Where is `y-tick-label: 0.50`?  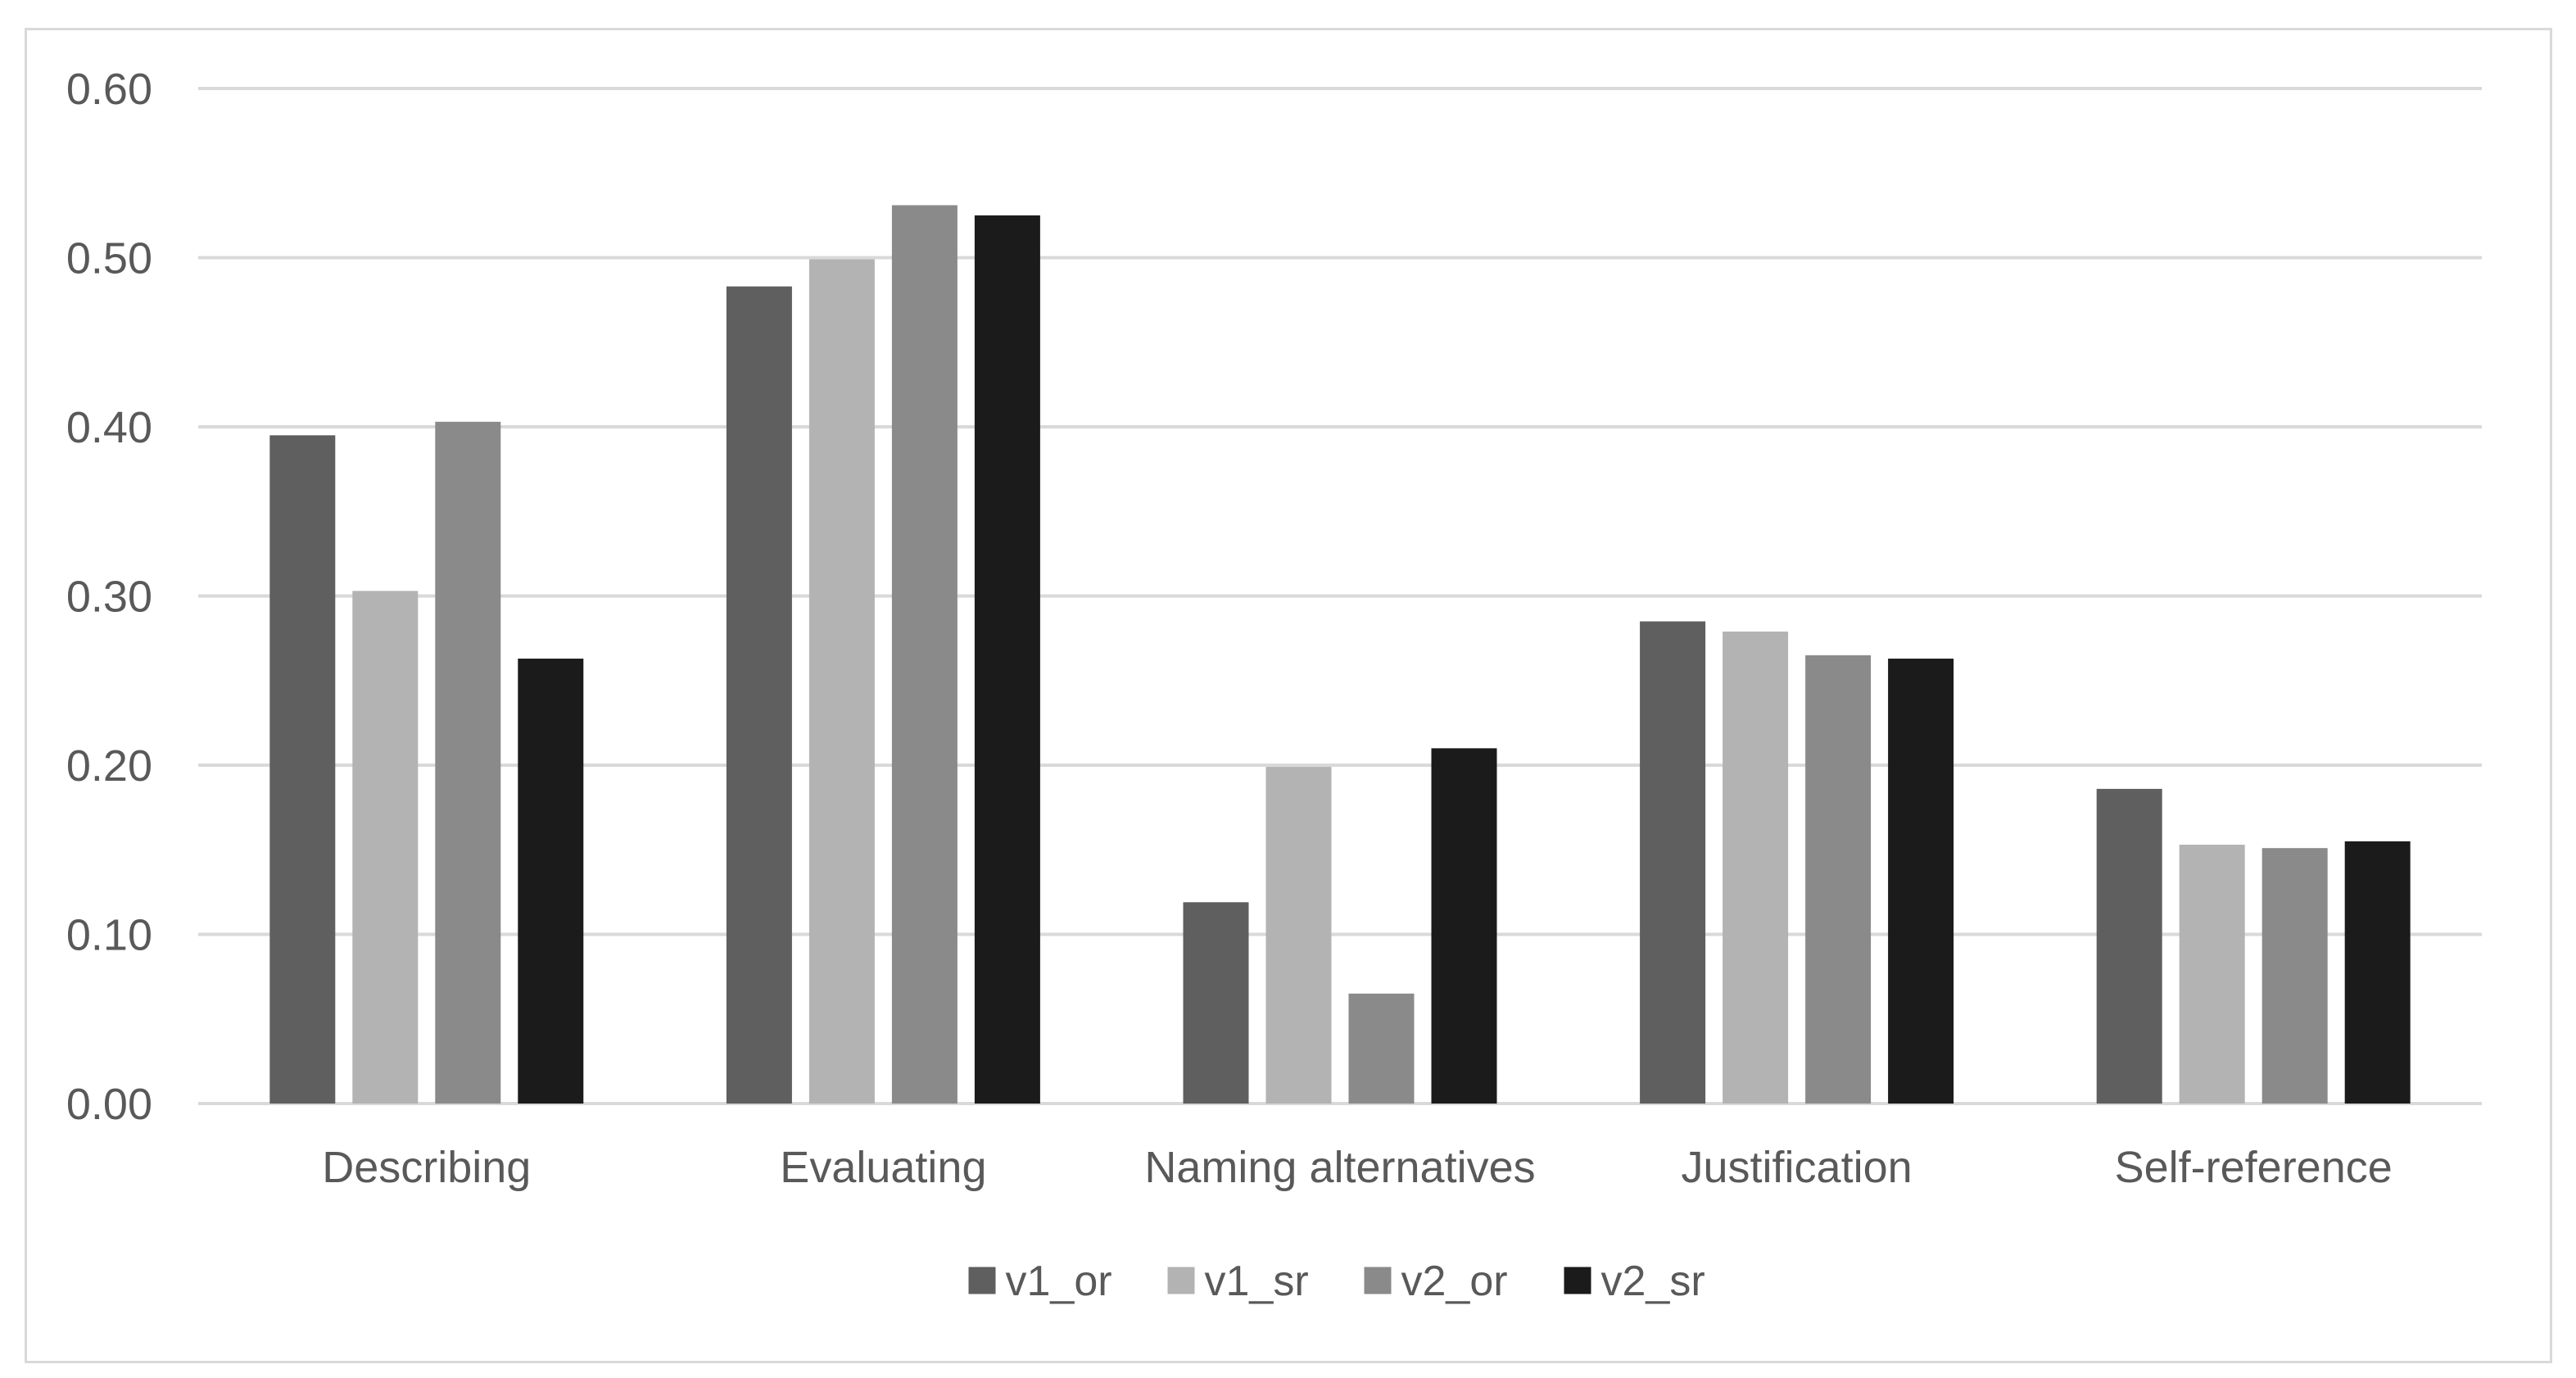
y-tick-label: 0.50 is located at coordinates (109, 258).